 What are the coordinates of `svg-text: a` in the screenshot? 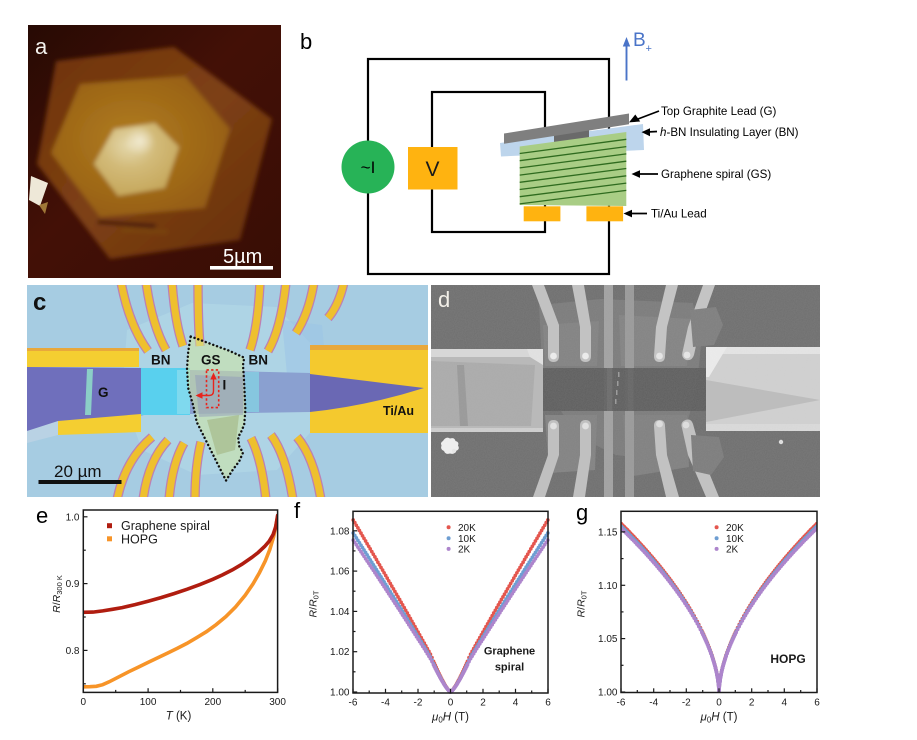 It's located at (41, 46).